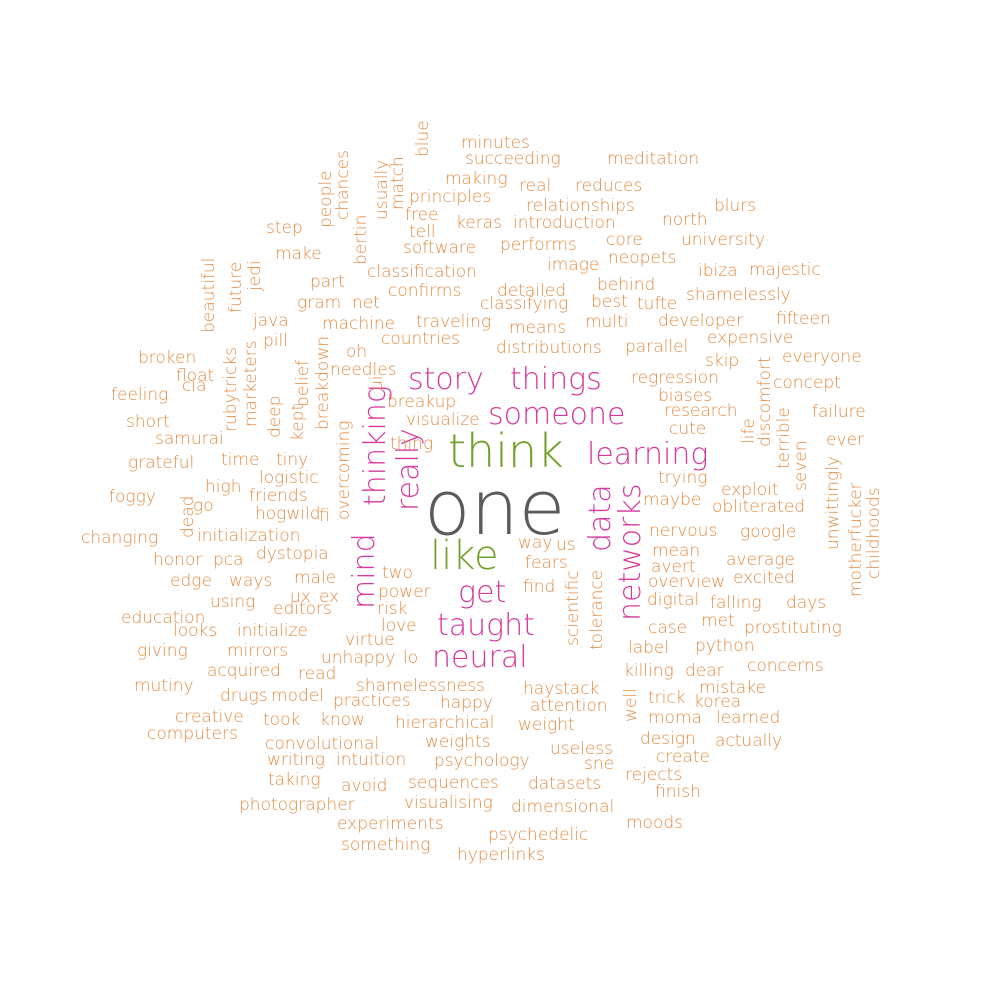 The image size is (1000, 1000). I want to click on word-things: things, so click(556, 379).